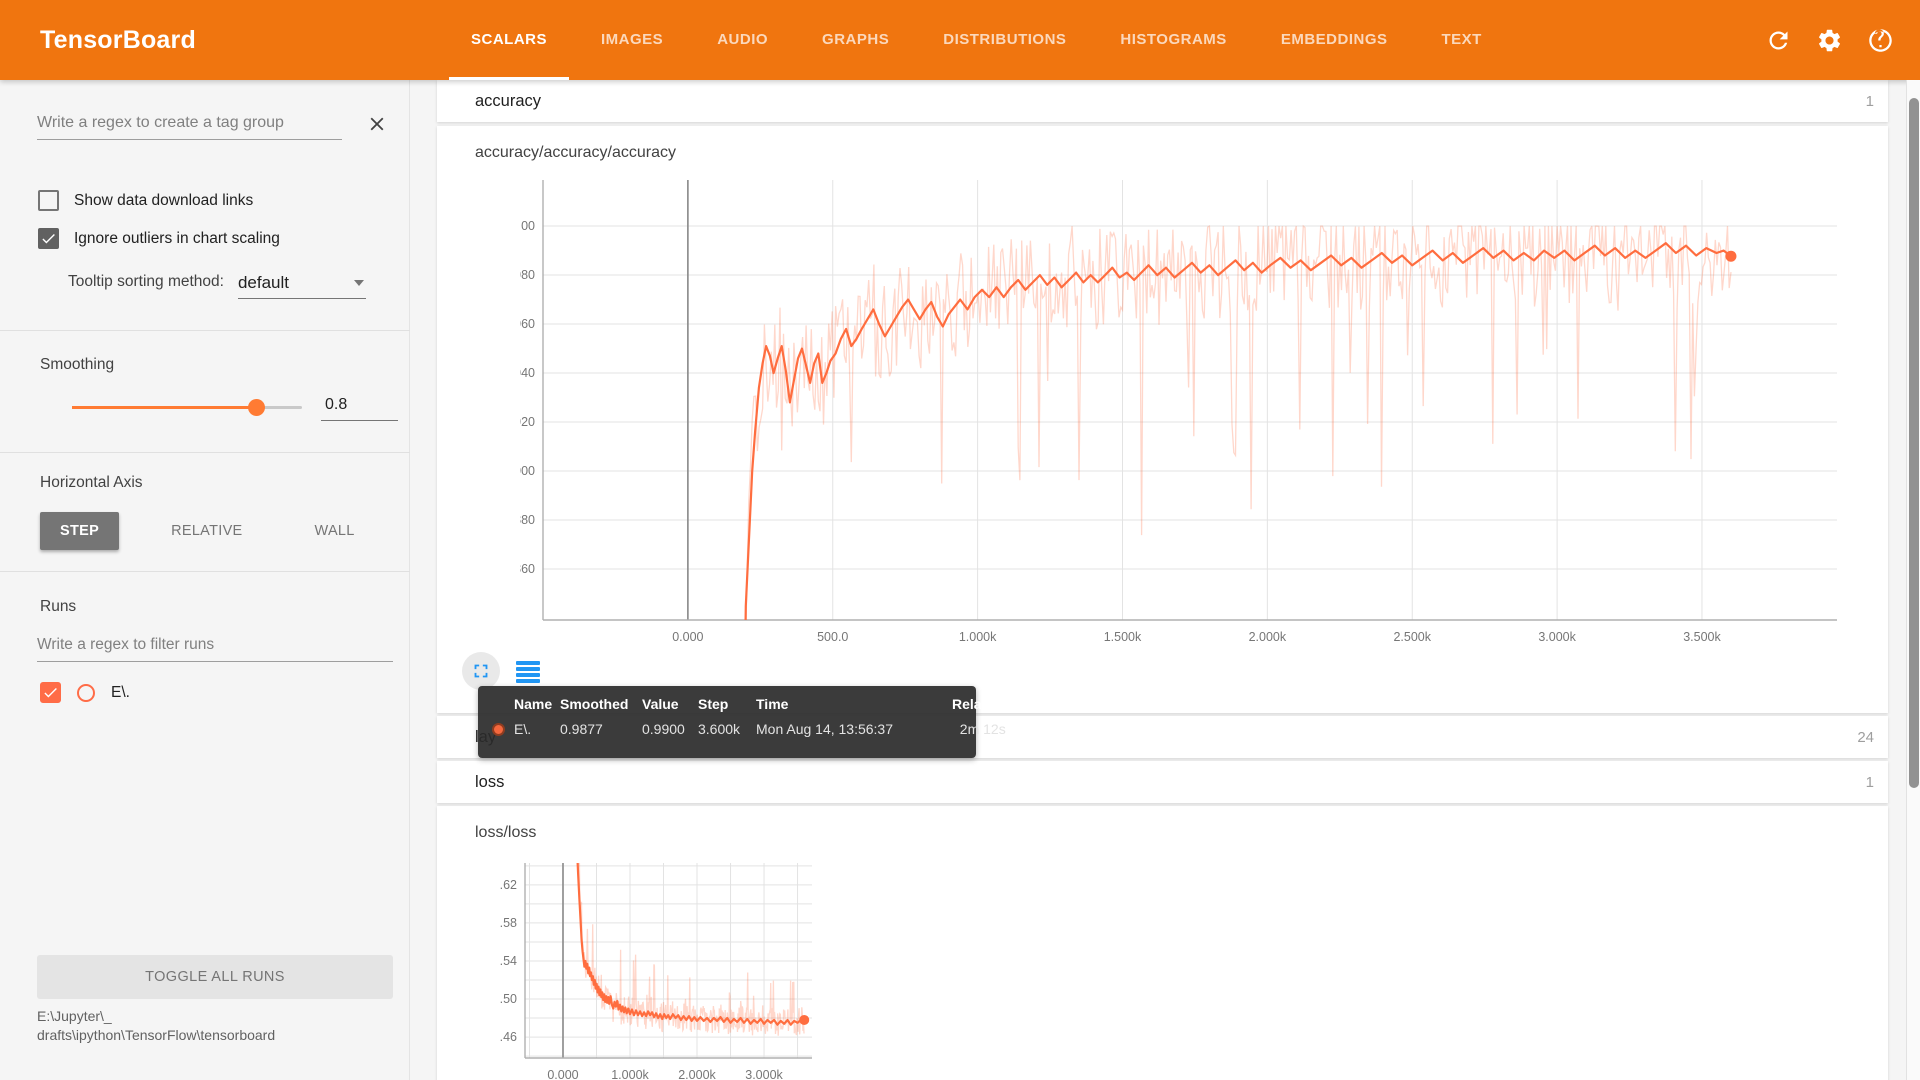  I want to click on ignore-outliers-checkbox: Ignore outliers in chart scaling, so click(159, 238).